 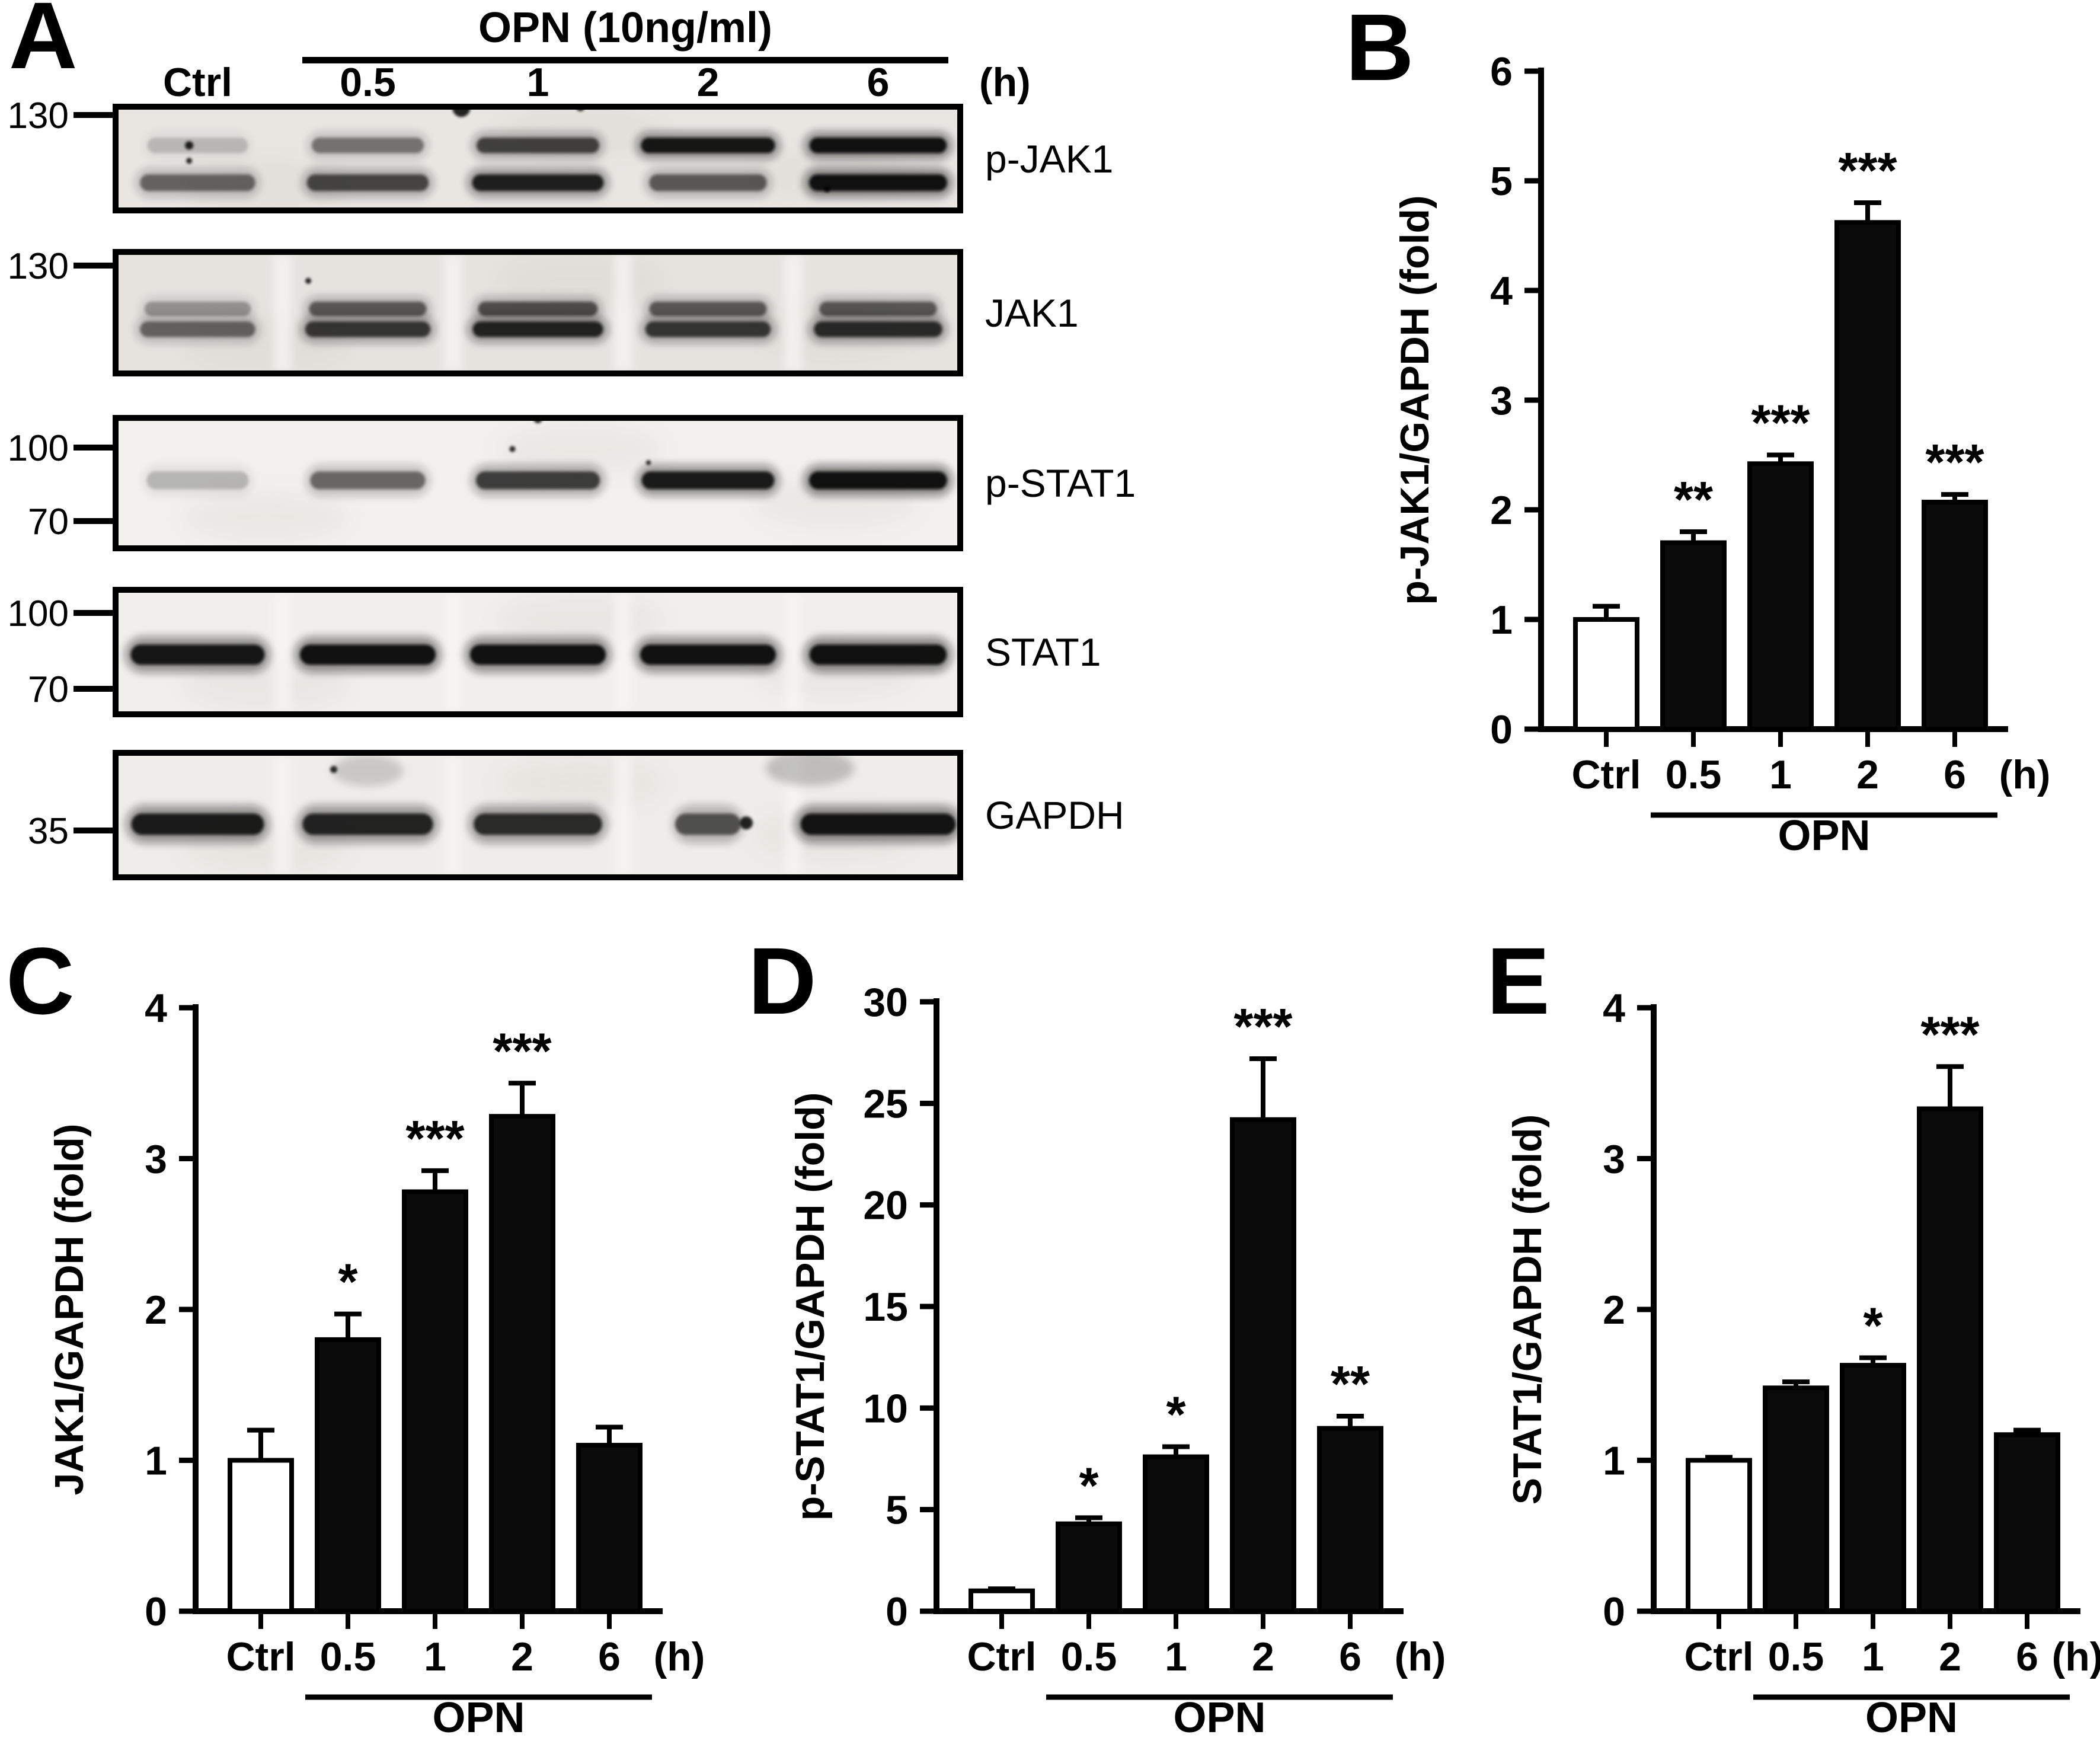 I want to click on y-tick-label-5: 5, so click(x=1501, y=181).